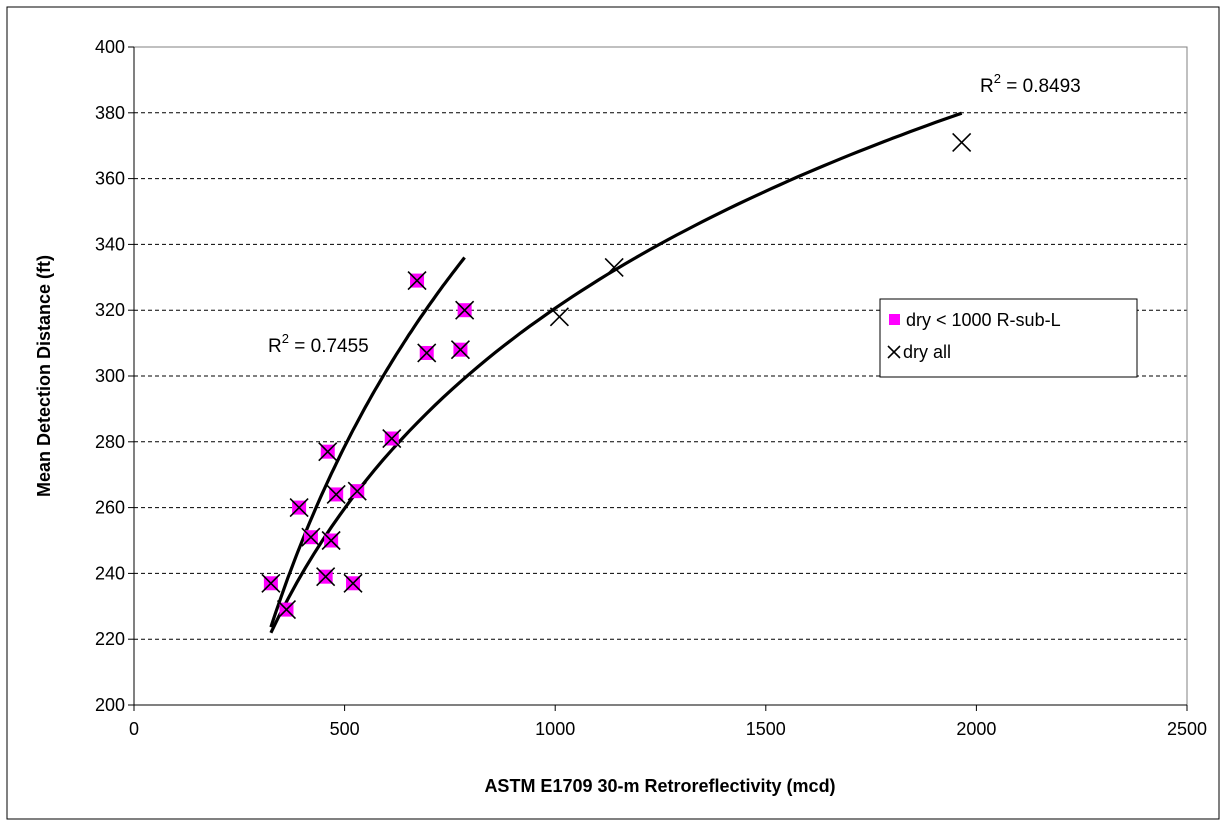  I want to click on x-tick-label: 500, so click(345, 729).